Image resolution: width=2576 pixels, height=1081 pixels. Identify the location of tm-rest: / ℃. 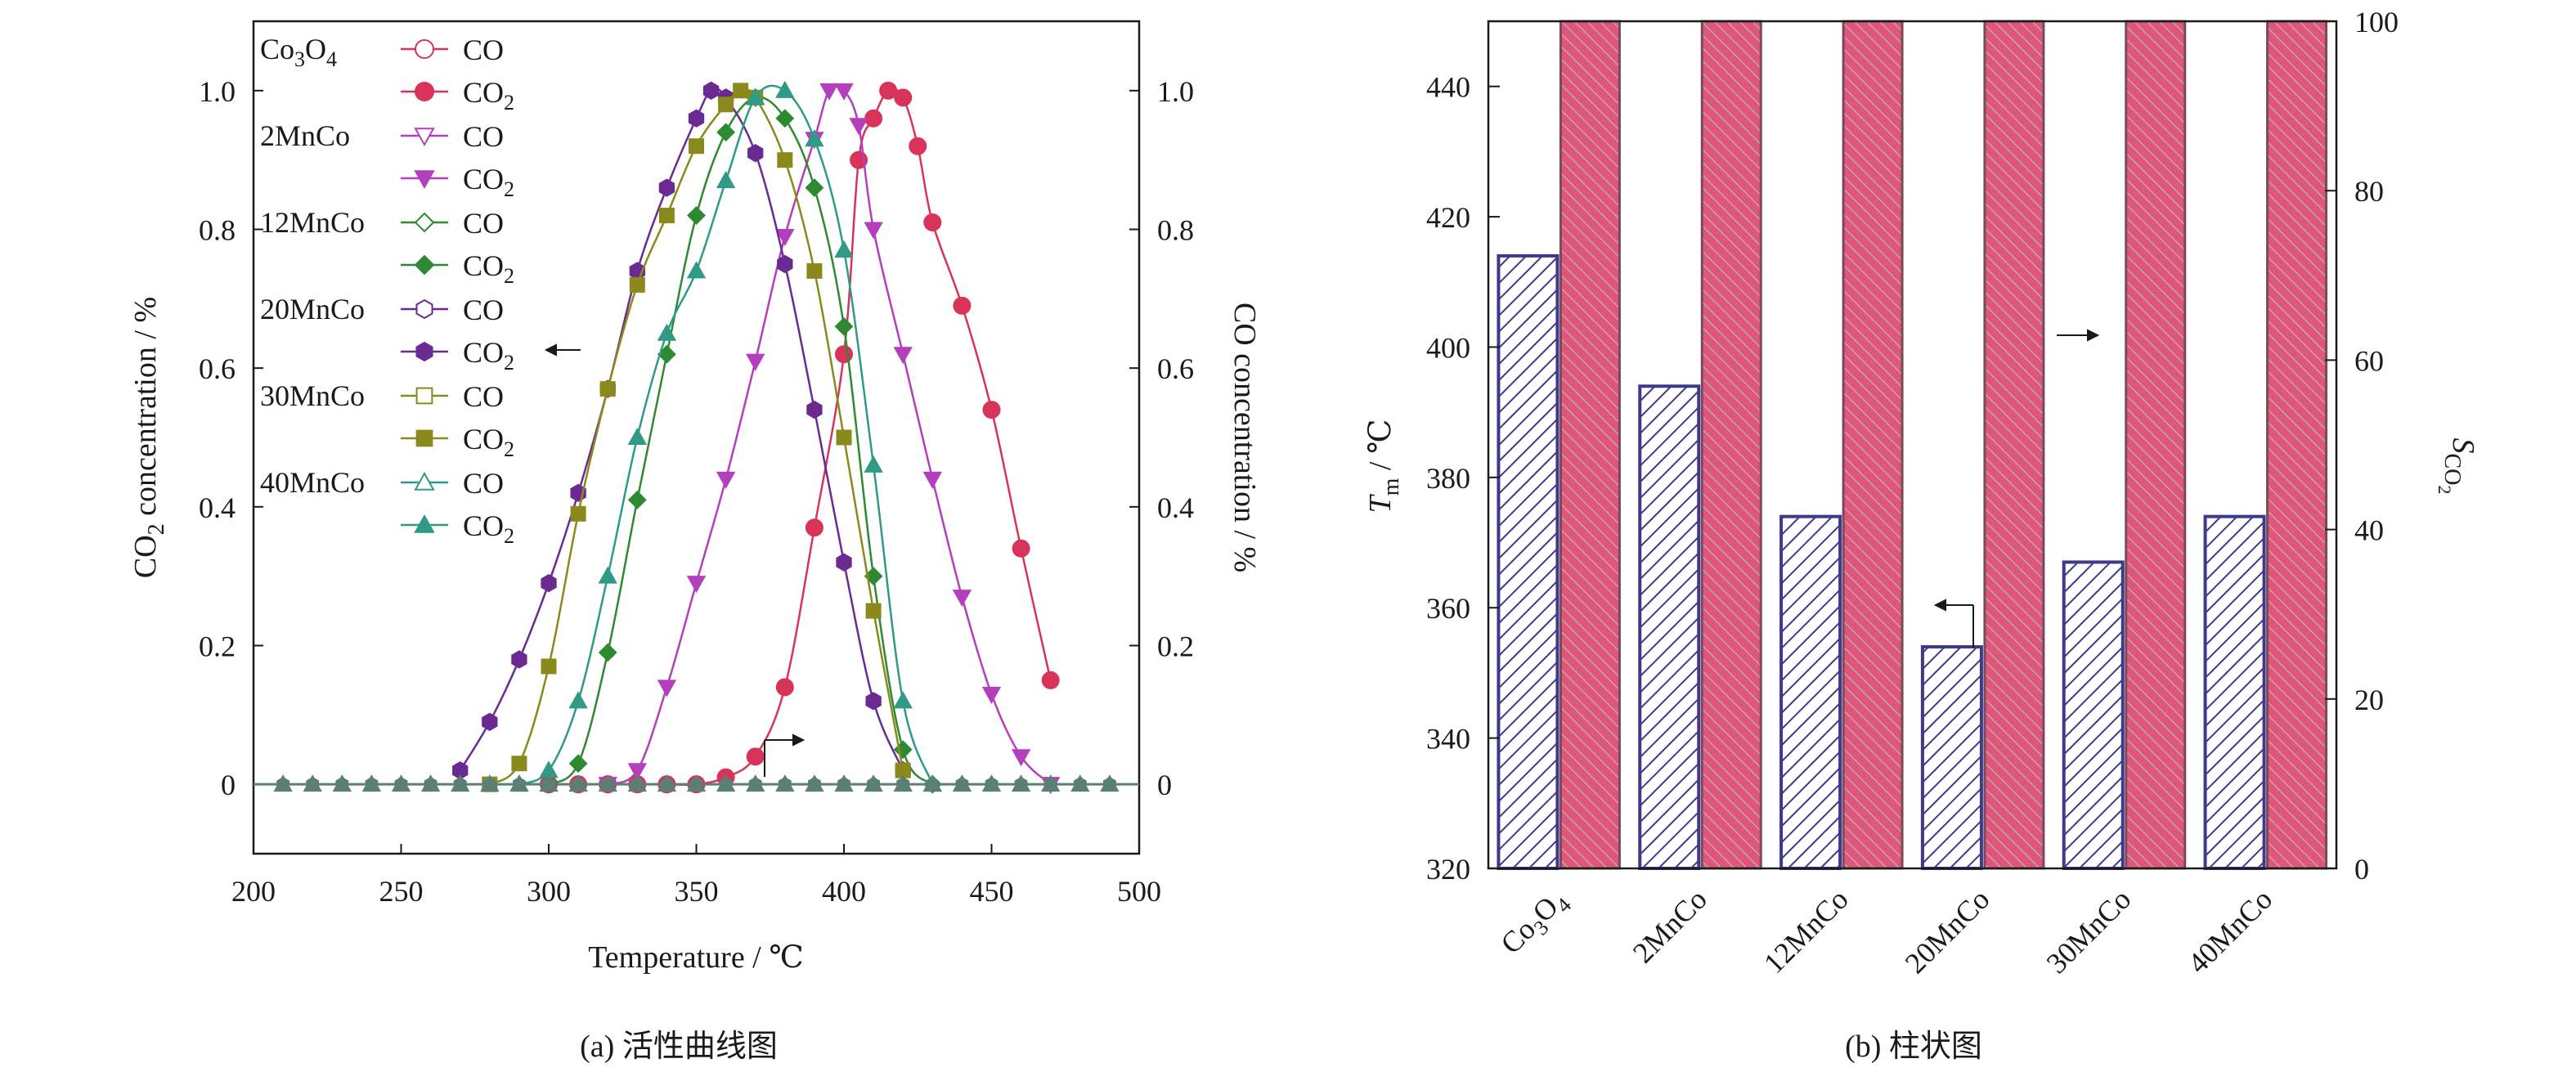
(1380, 448).